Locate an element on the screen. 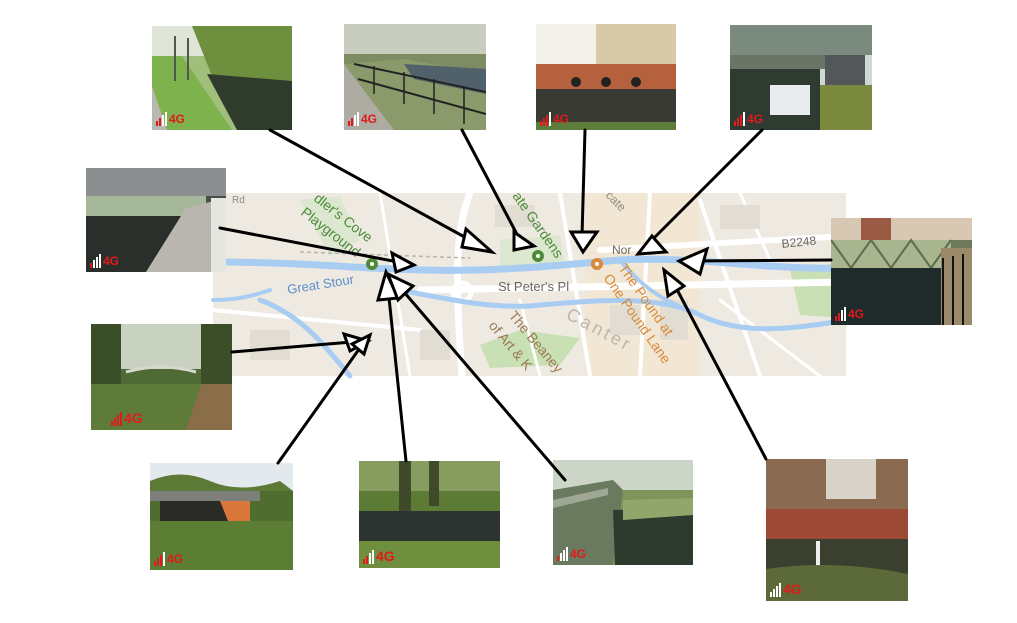 This screenshot has width=1017, height=623. photo-railing-path-image is located at coordinates (415, 77).